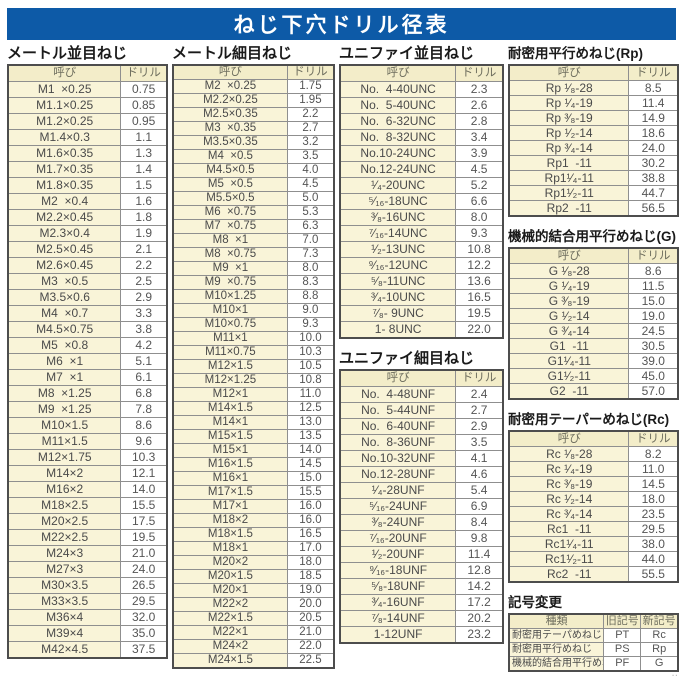 This screenshot has height=683, width=683. I want to click on drill-value-cell: 7.0, so click(310, 240).